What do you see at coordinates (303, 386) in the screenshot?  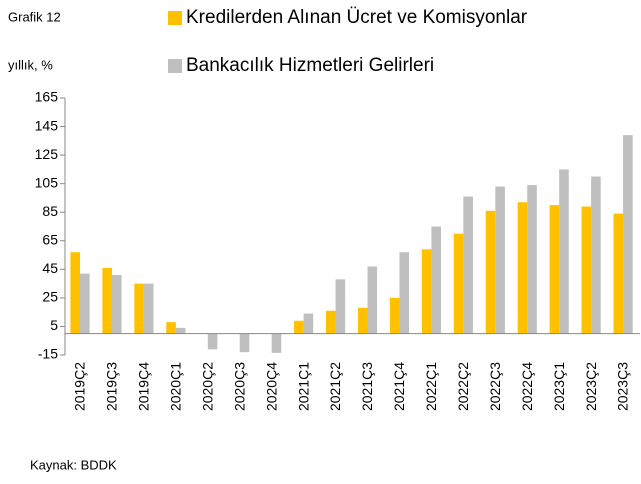 I see `x-tick-label: 2021Ç1` at bounding box center [303, 386].